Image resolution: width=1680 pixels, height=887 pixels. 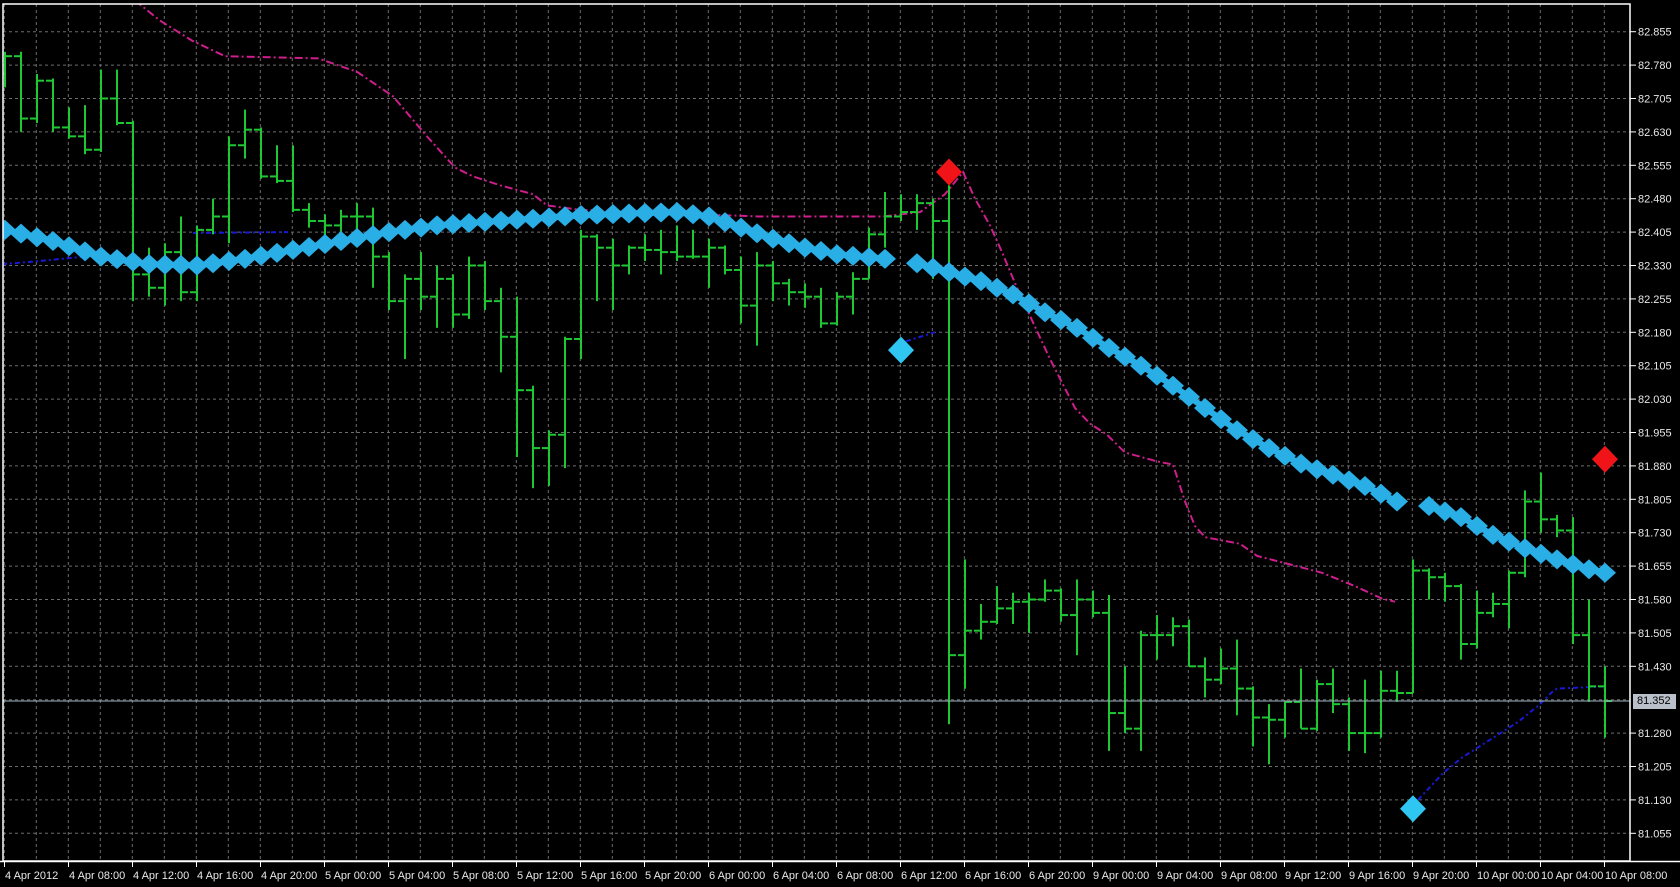 What do you see at coordinates (737, 876) in the screenshot?
I see `time-tick-label: 6 Apr 00:00` at bounding box center [737, 876].